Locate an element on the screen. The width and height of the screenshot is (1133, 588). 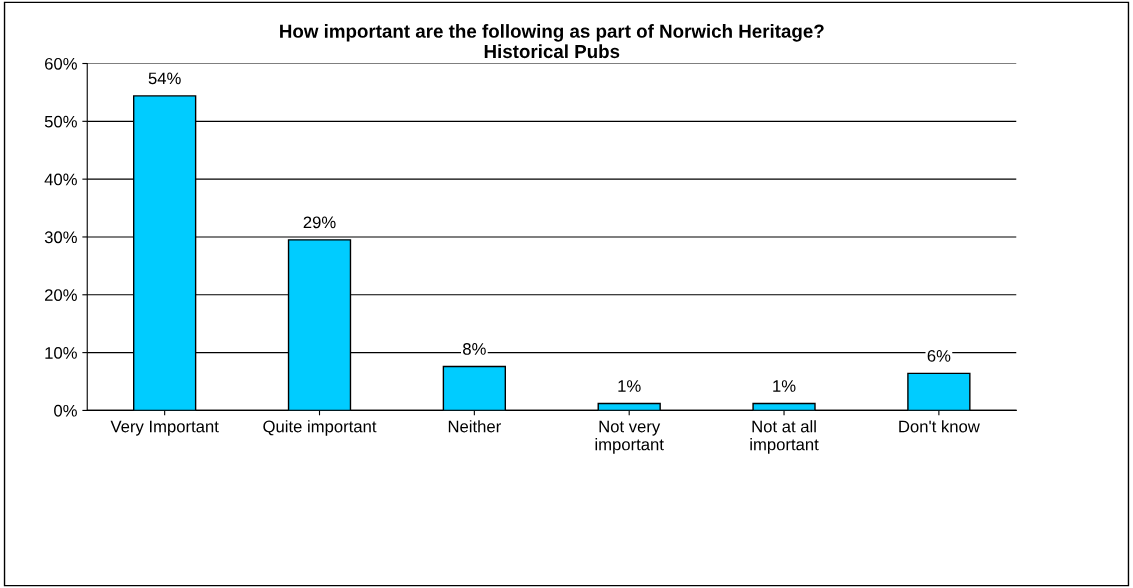
data-label: 54% is located at coordinates (164, 78).